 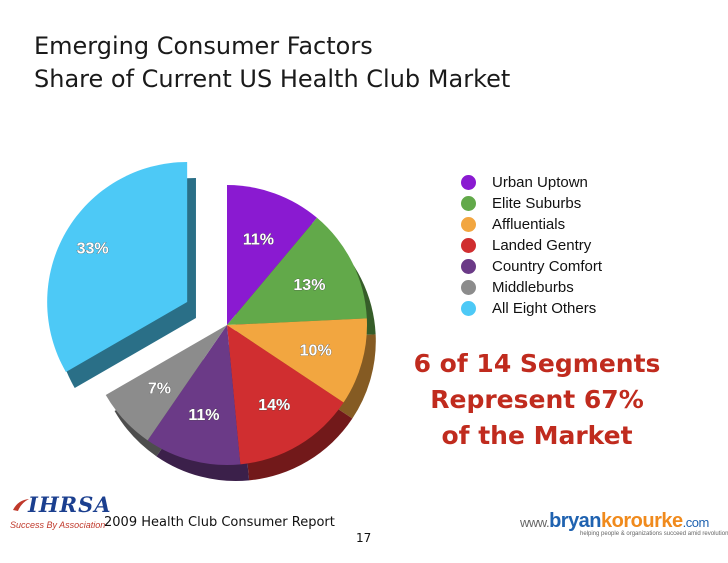 I want to click on pie-label-all-eight-others: 33%, so click(x=93, y=248).